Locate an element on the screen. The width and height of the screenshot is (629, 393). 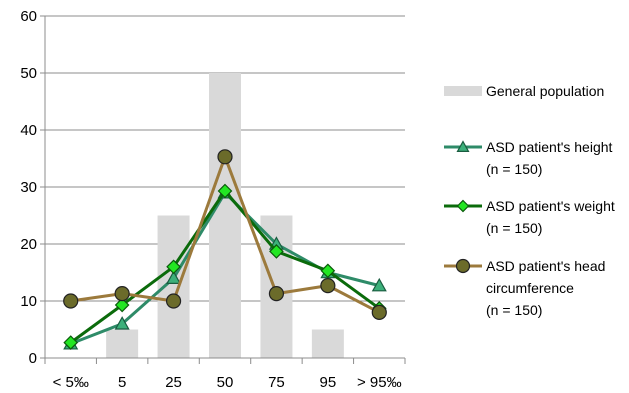
x-tick-label: 75 is located at coordinates (276, 382).